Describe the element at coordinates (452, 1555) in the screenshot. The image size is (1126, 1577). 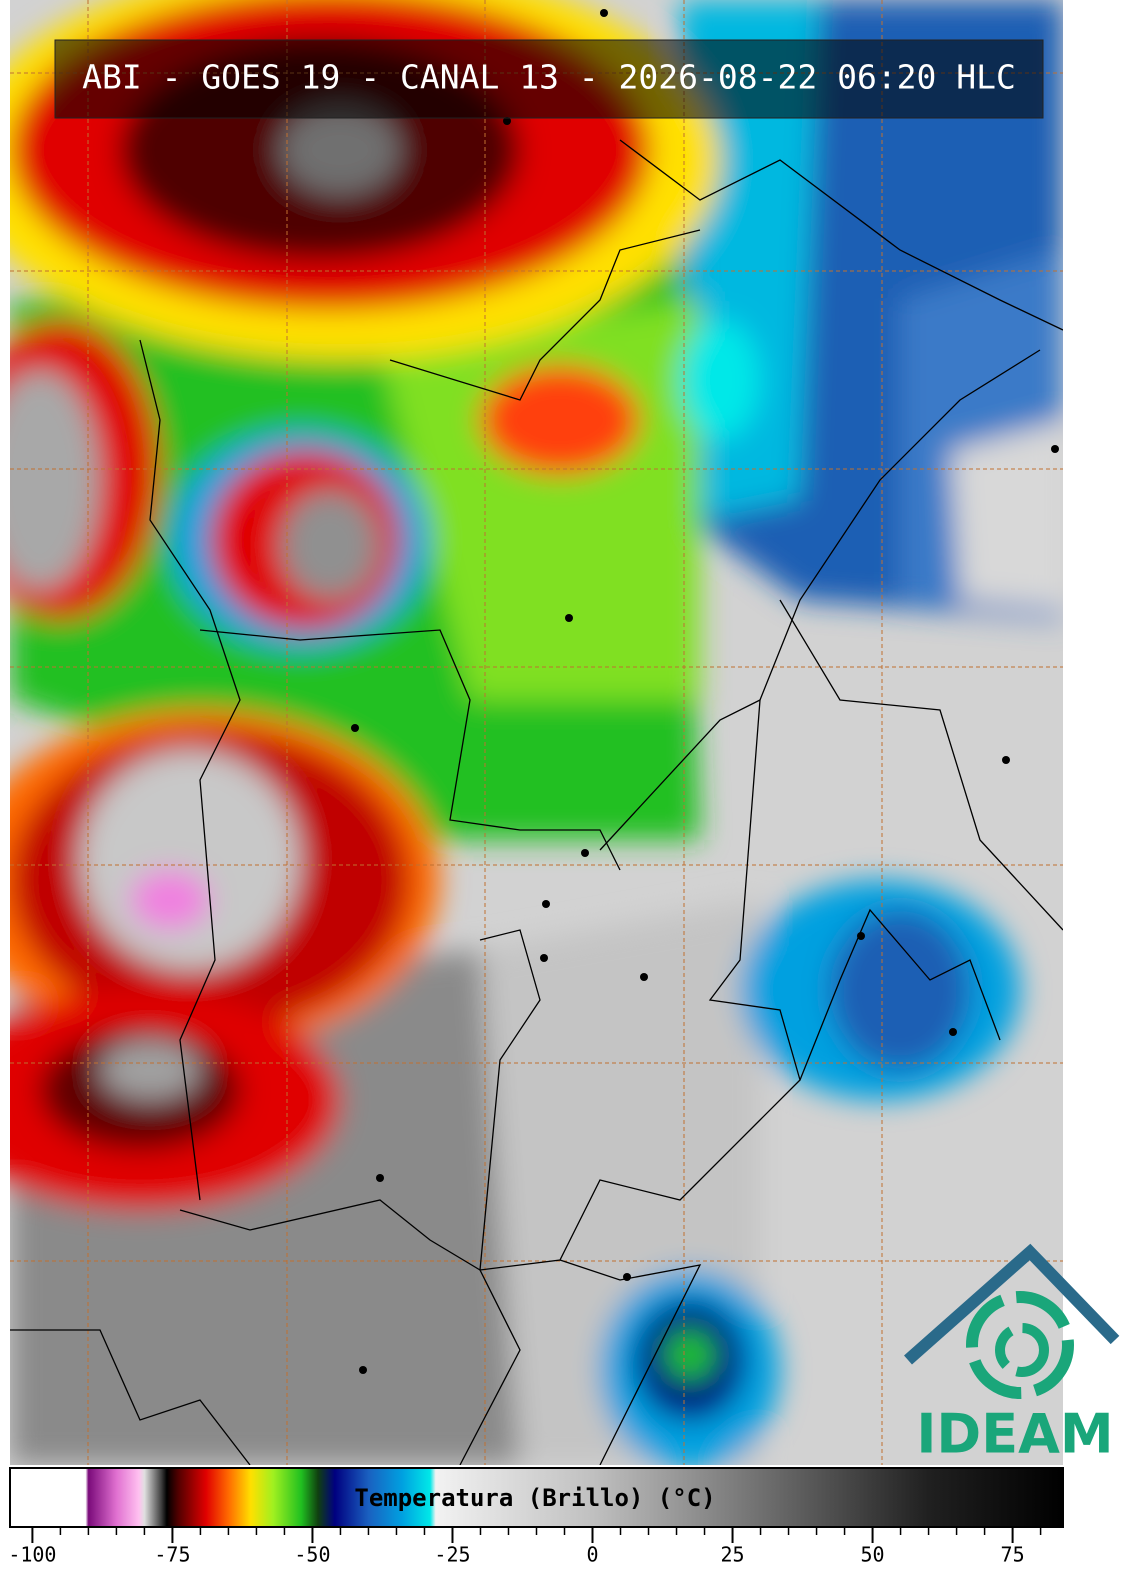
I see `tick-label: -25` at that location.